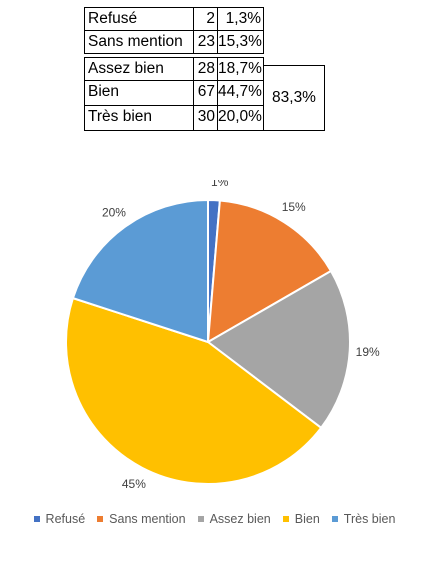 Image resolution: width=429 pixels, height=575 pixels. What do you see at coordinates (240, 19) in the screenshot?
I see `table-cell-percent: 1,3%` at bounding box center [240, 19].